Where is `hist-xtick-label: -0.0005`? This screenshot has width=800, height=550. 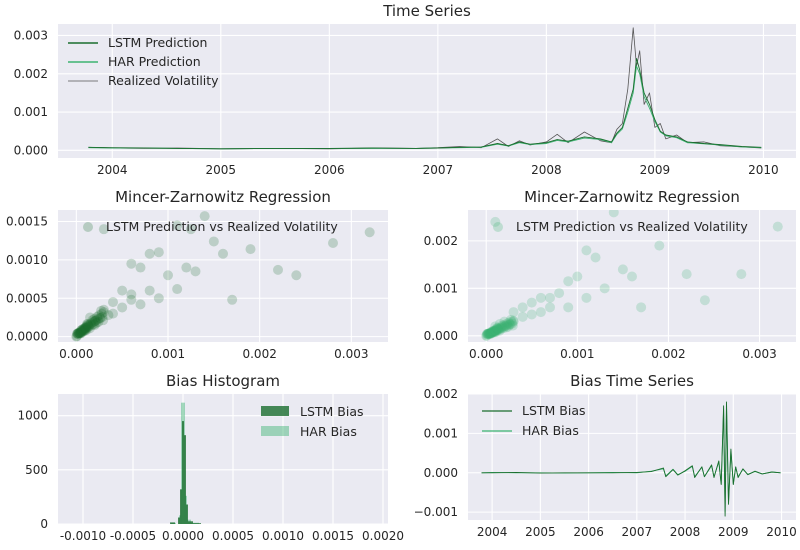
hist-xtick-label: -0.0005 is located at coordinates (133, 536).